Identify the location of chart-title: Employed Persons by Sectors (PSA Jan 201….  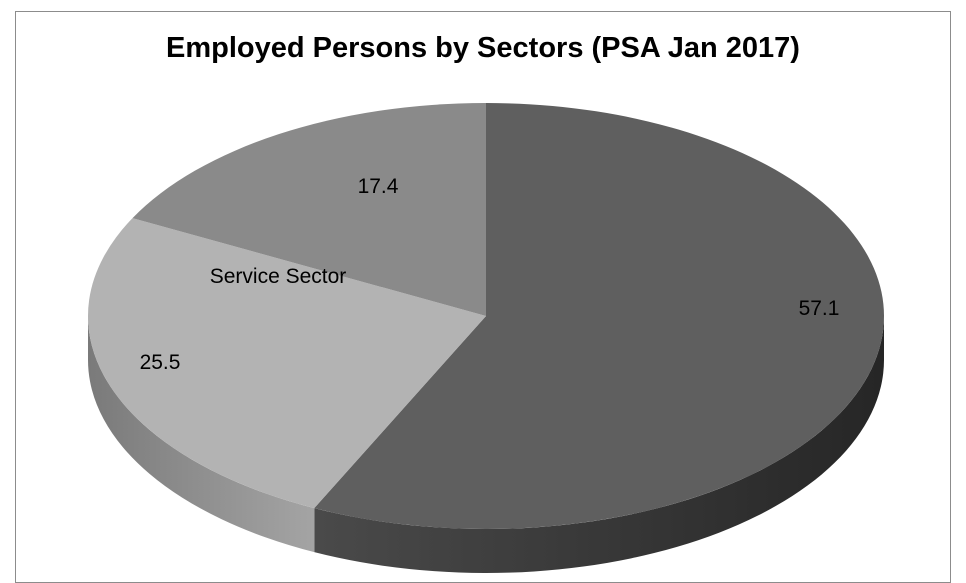
(483, 48).